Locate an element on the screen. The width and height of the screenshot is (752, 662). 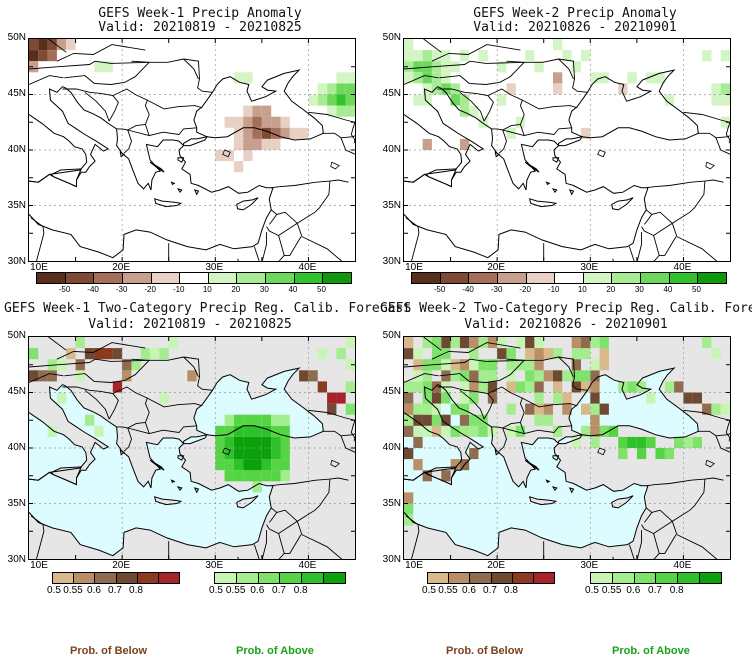
colorbar-tick: 10 is located at coordinates (582, 289).